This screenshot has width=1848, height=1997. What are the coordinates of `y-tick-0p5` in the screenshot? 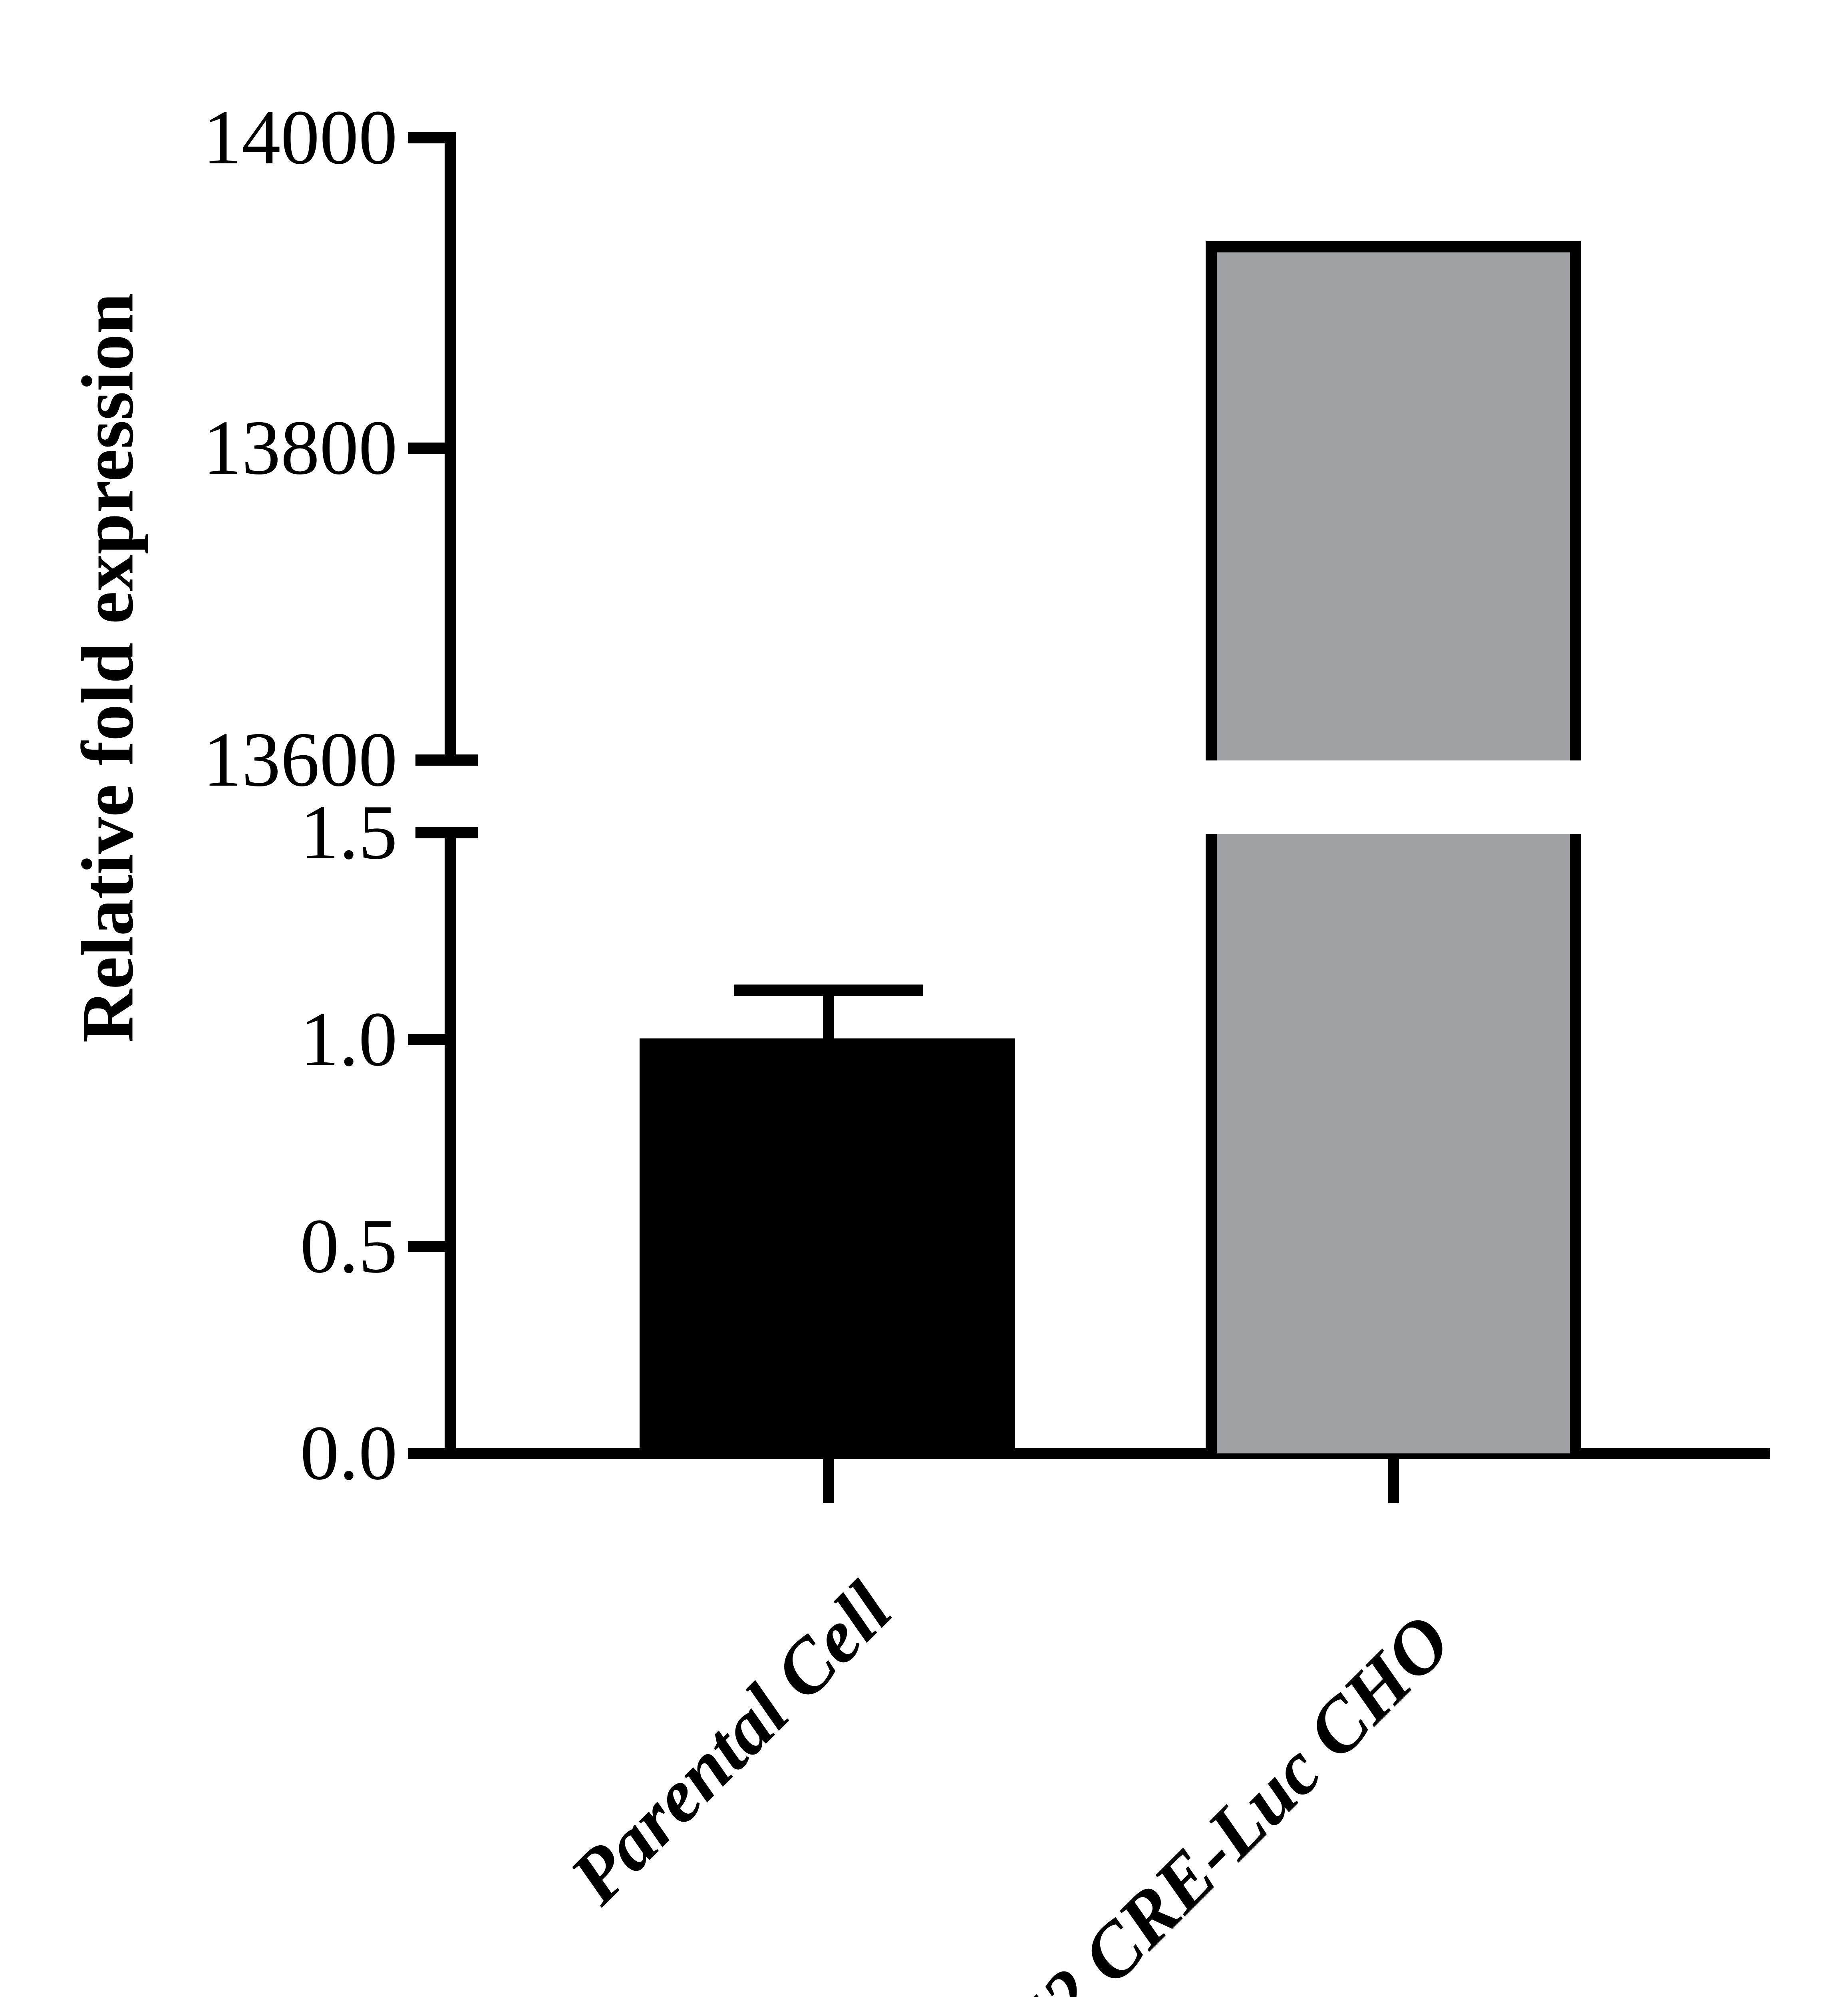 It's located at (432, 1246).